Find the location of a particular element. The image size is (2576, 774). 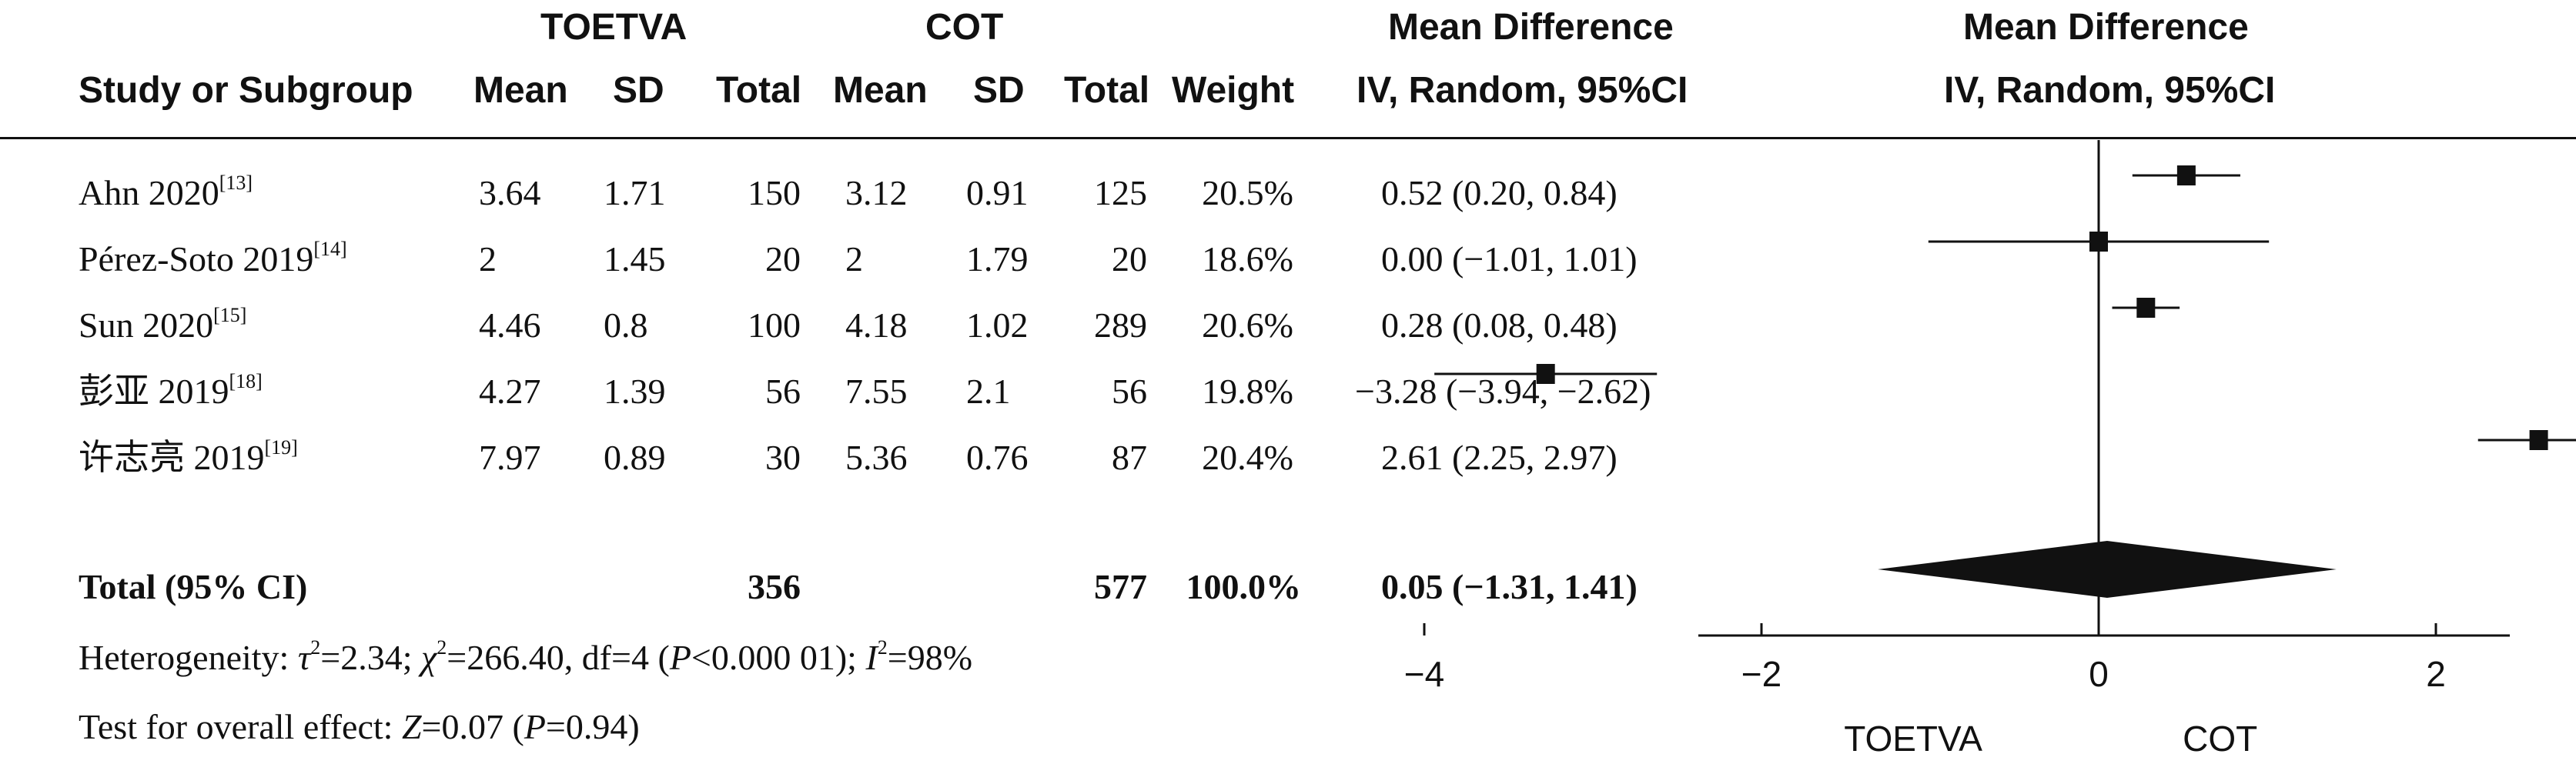

cot-sd: 0.91 is located at coordinates (997, 193).